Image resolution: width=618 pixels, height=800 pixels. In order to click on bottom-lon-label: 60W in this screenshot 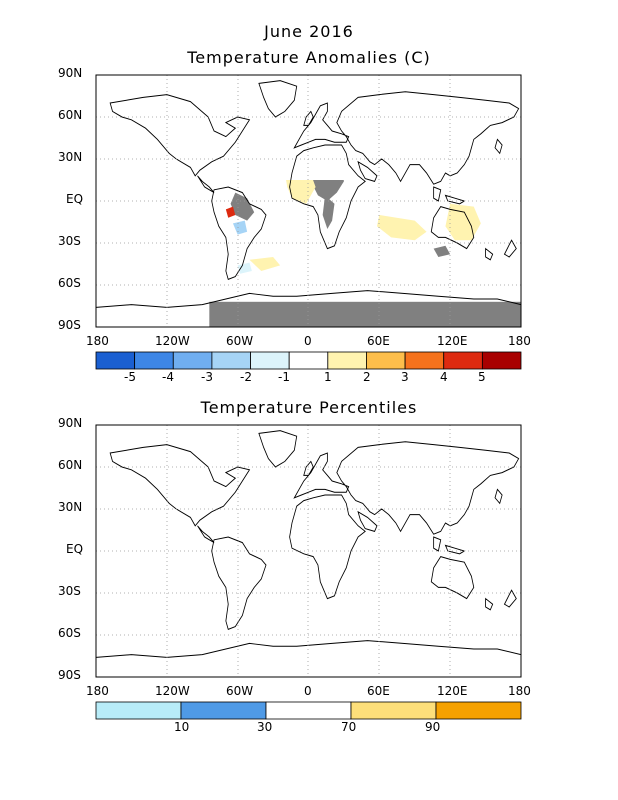, I will do `click(240, 691)`.